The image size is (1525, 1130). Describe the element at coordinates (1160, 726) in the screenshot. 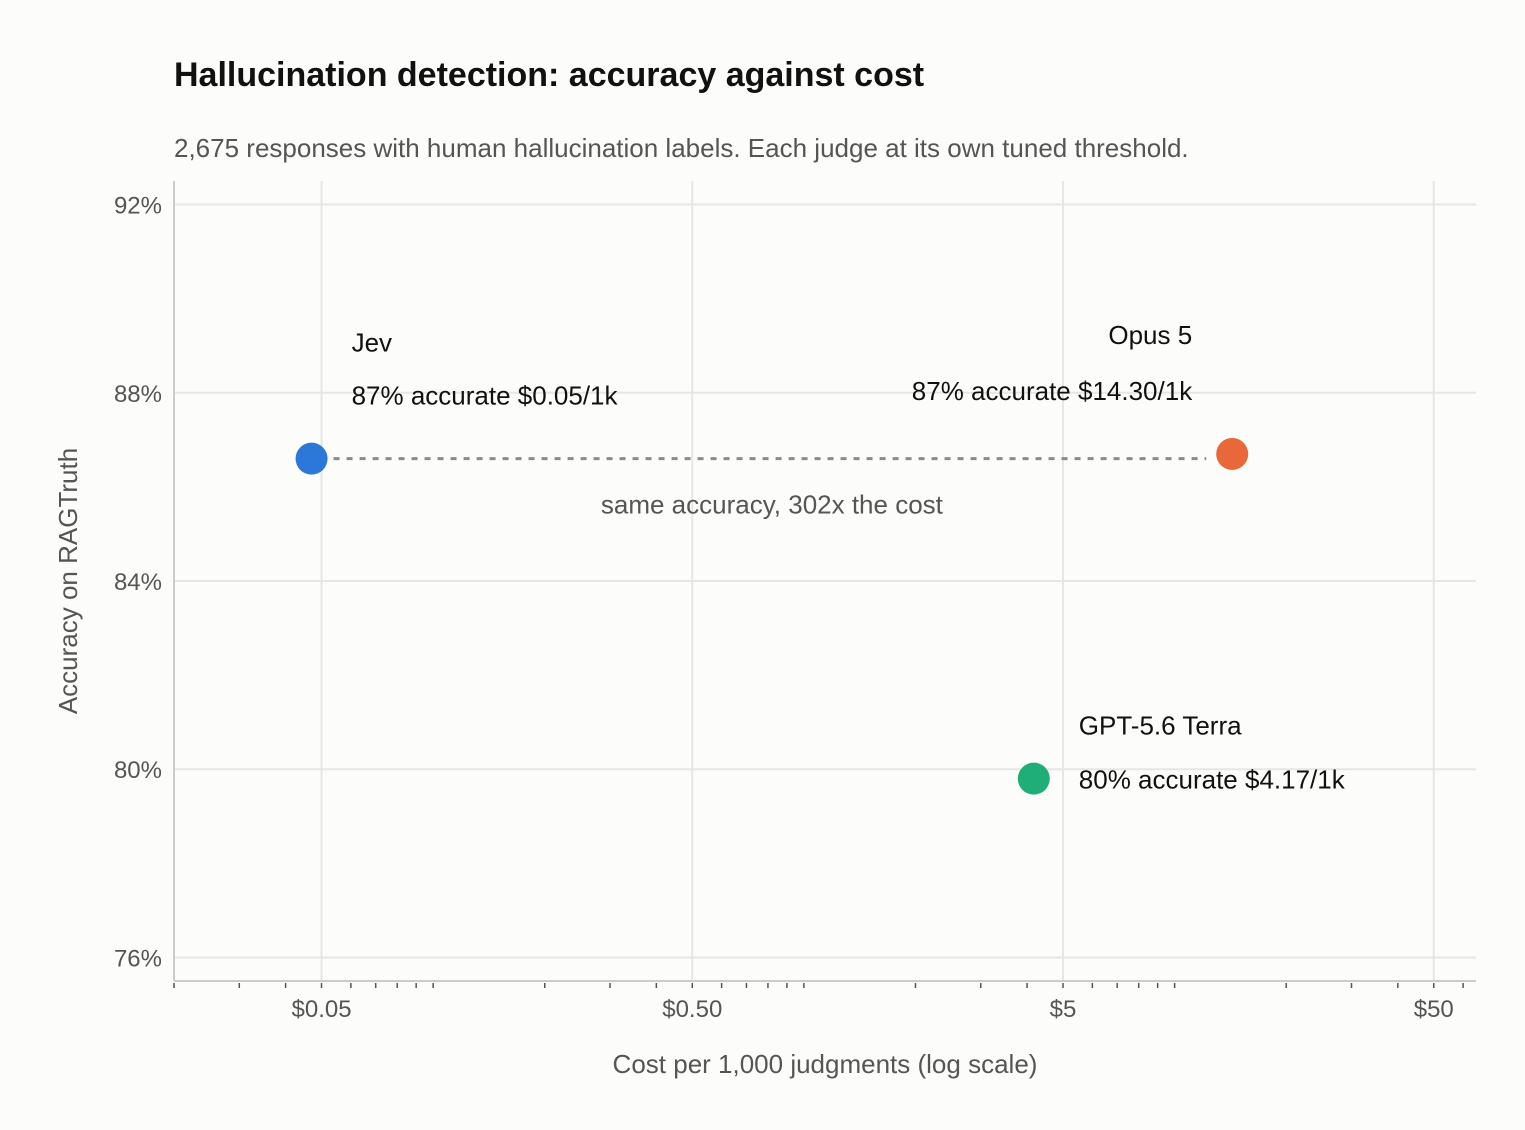

I see `point-name-label: GPT-5.6 Terra` at that location.